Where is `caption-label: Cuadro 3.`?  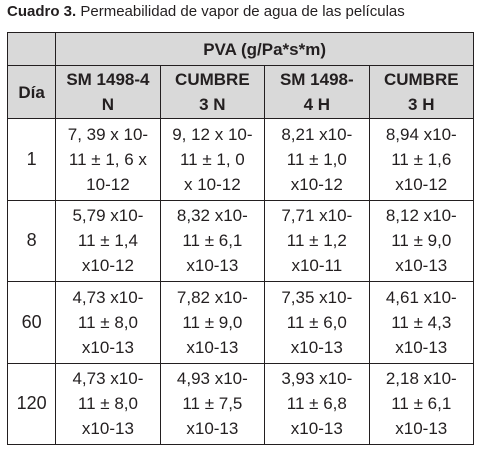
caption-label: Cuadro 3. is located at coordinates (42, 11).